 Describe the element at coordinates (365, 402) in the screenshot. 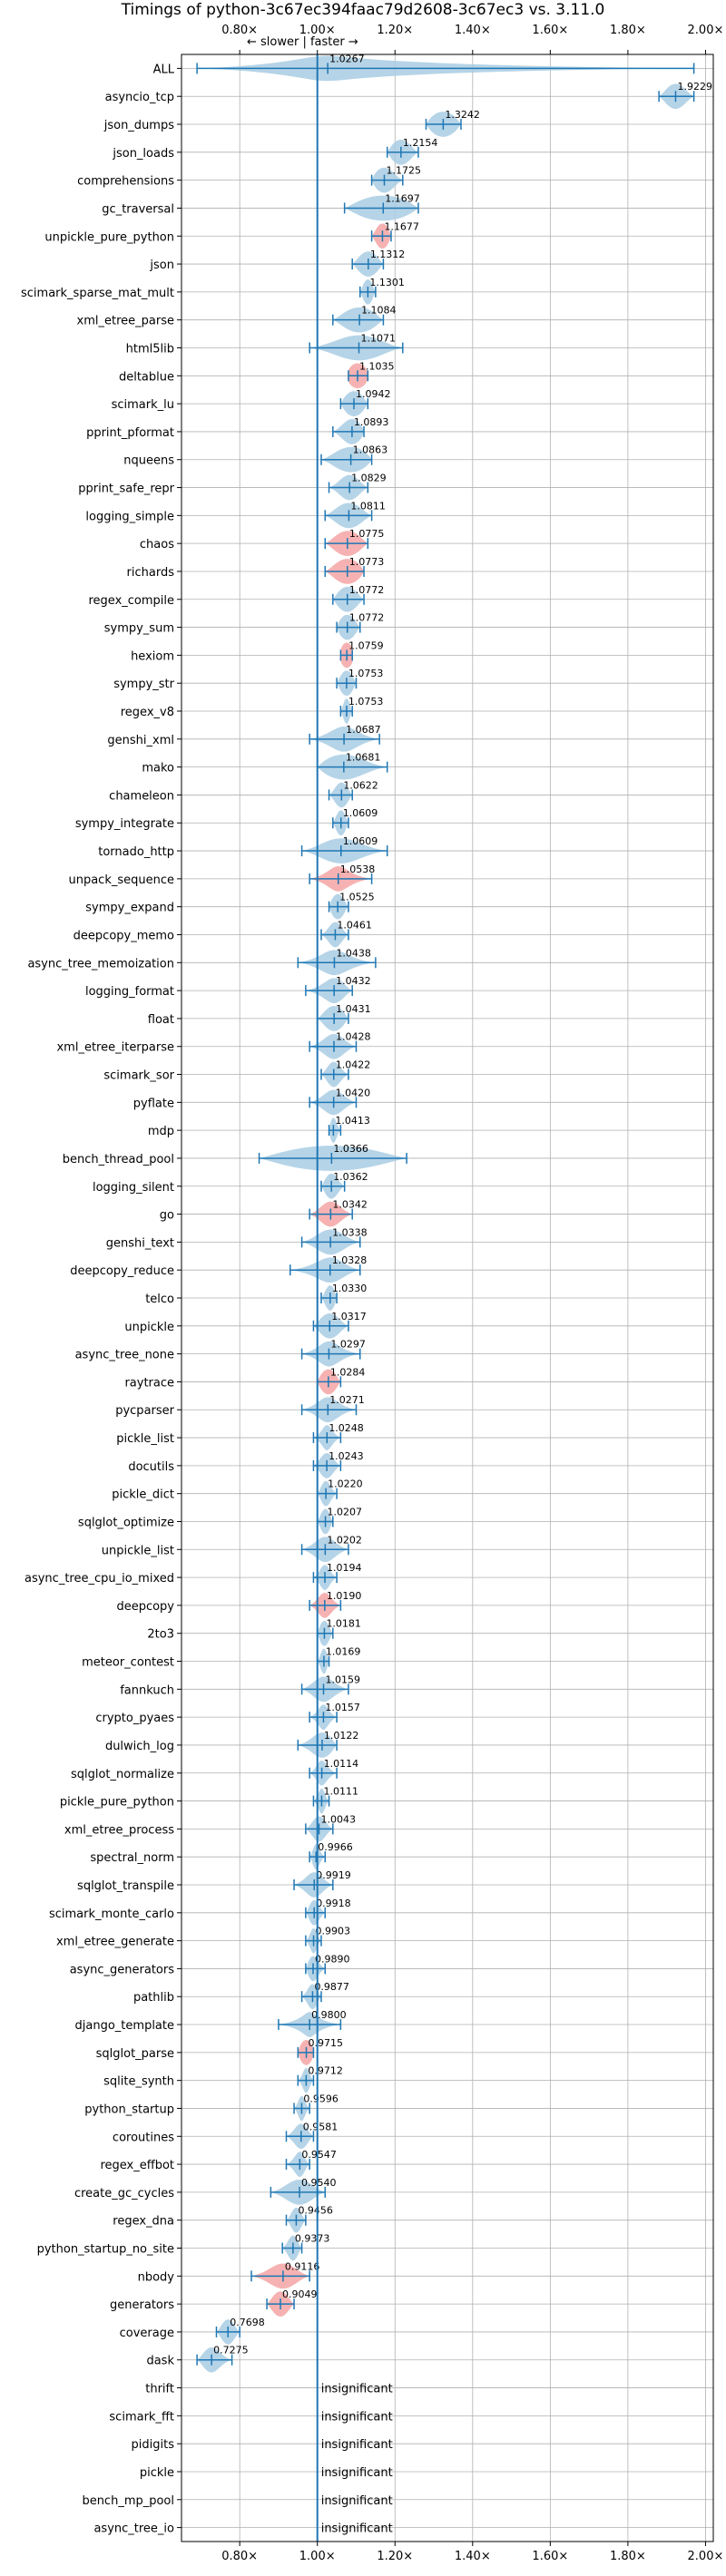

I see `benchmark-row: 1.0942` at that location.